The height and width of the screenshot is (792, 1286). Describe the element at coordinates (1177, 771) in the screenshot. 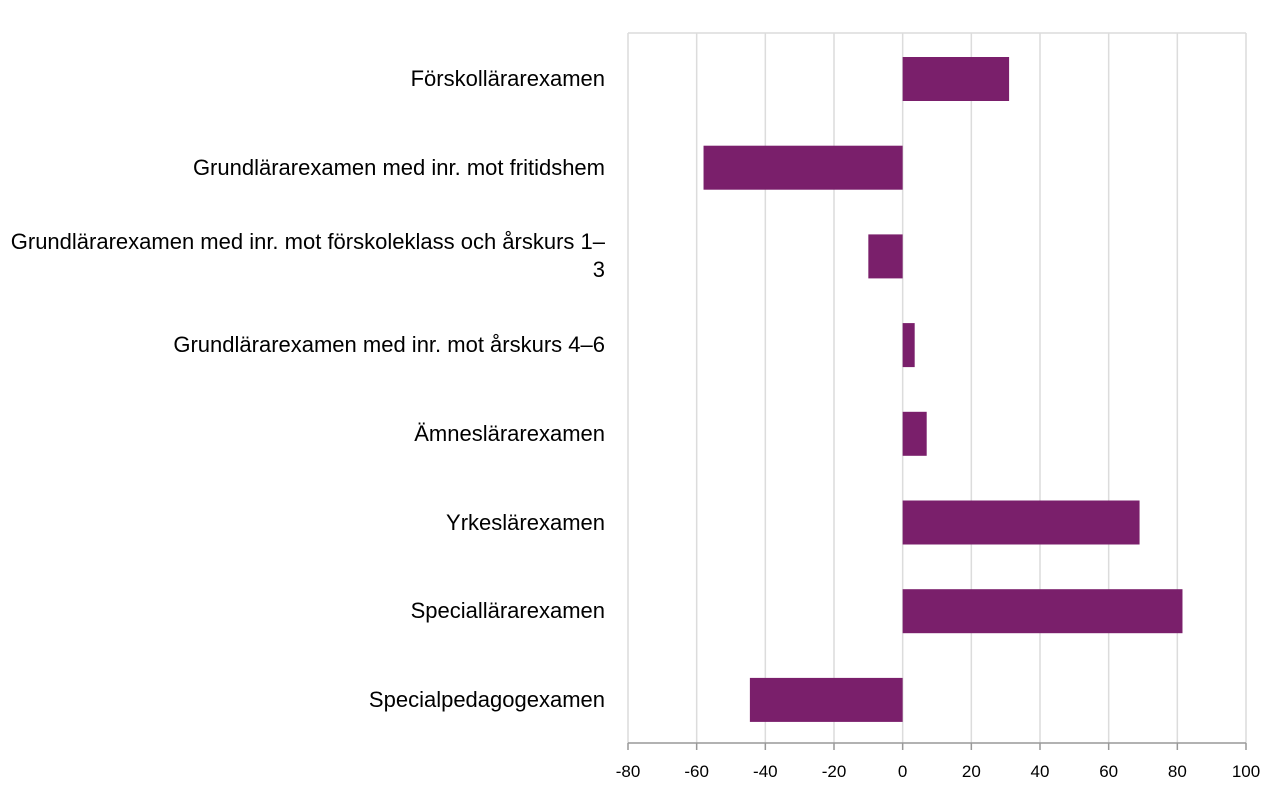

I see `x-tick-label: 80` at that location.